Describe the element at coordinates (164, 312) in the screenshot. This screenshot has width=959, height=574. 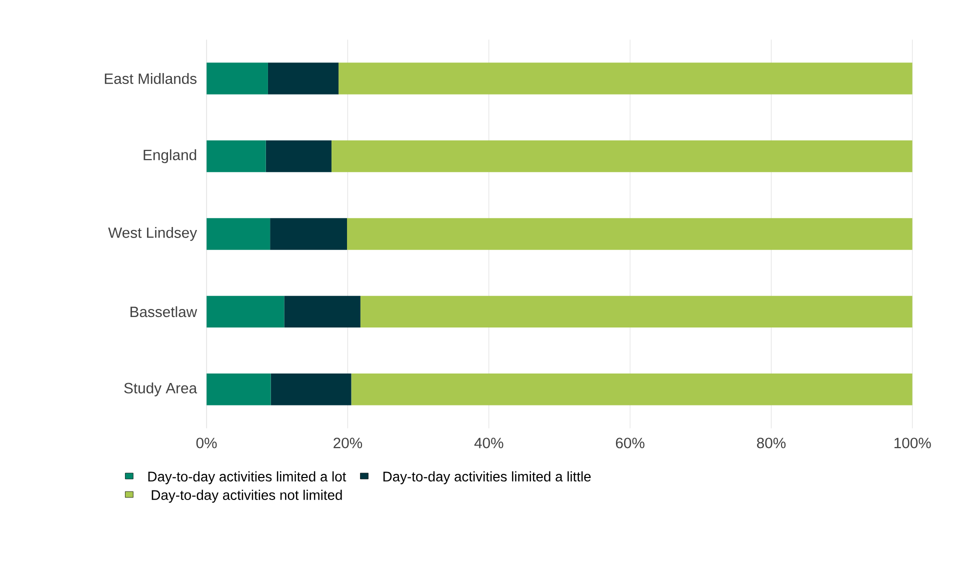
I see `y-tick-label: Bassetlaw` at that location.